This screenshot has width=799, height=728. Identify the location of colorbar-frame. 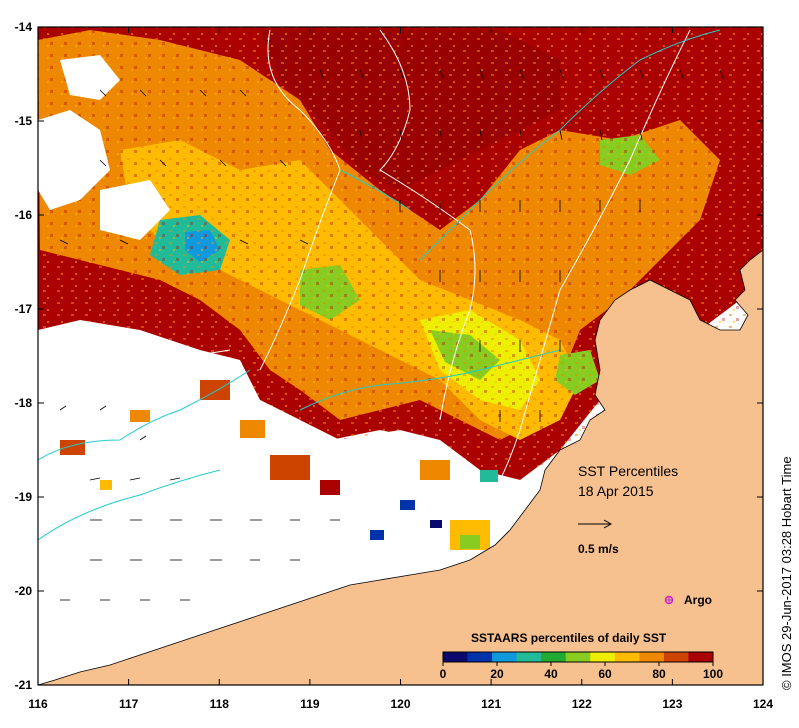
(578, 657).